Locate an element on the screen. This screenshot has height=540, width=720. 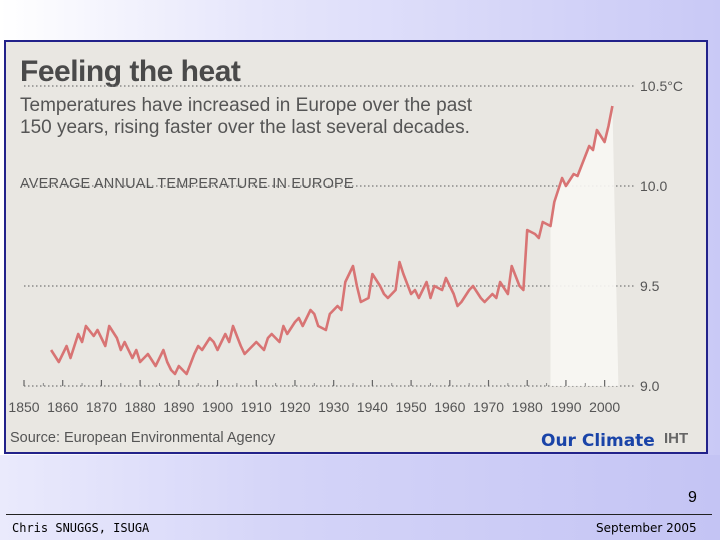
y-tick-label: 9.5 is located at coordinates (650, 286).